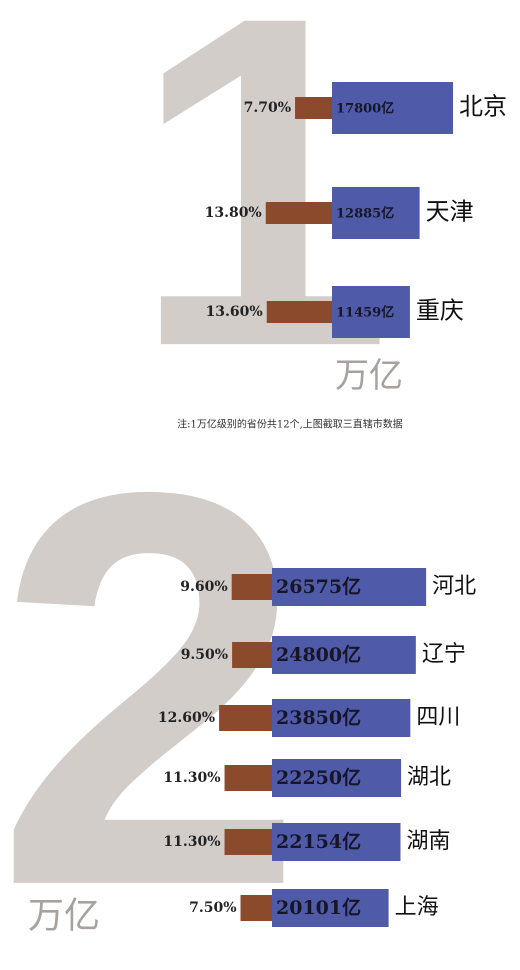 The height and width of the screenshot is (970, 520). I want to click on growth-label: 13.80%, so click(233, 213).